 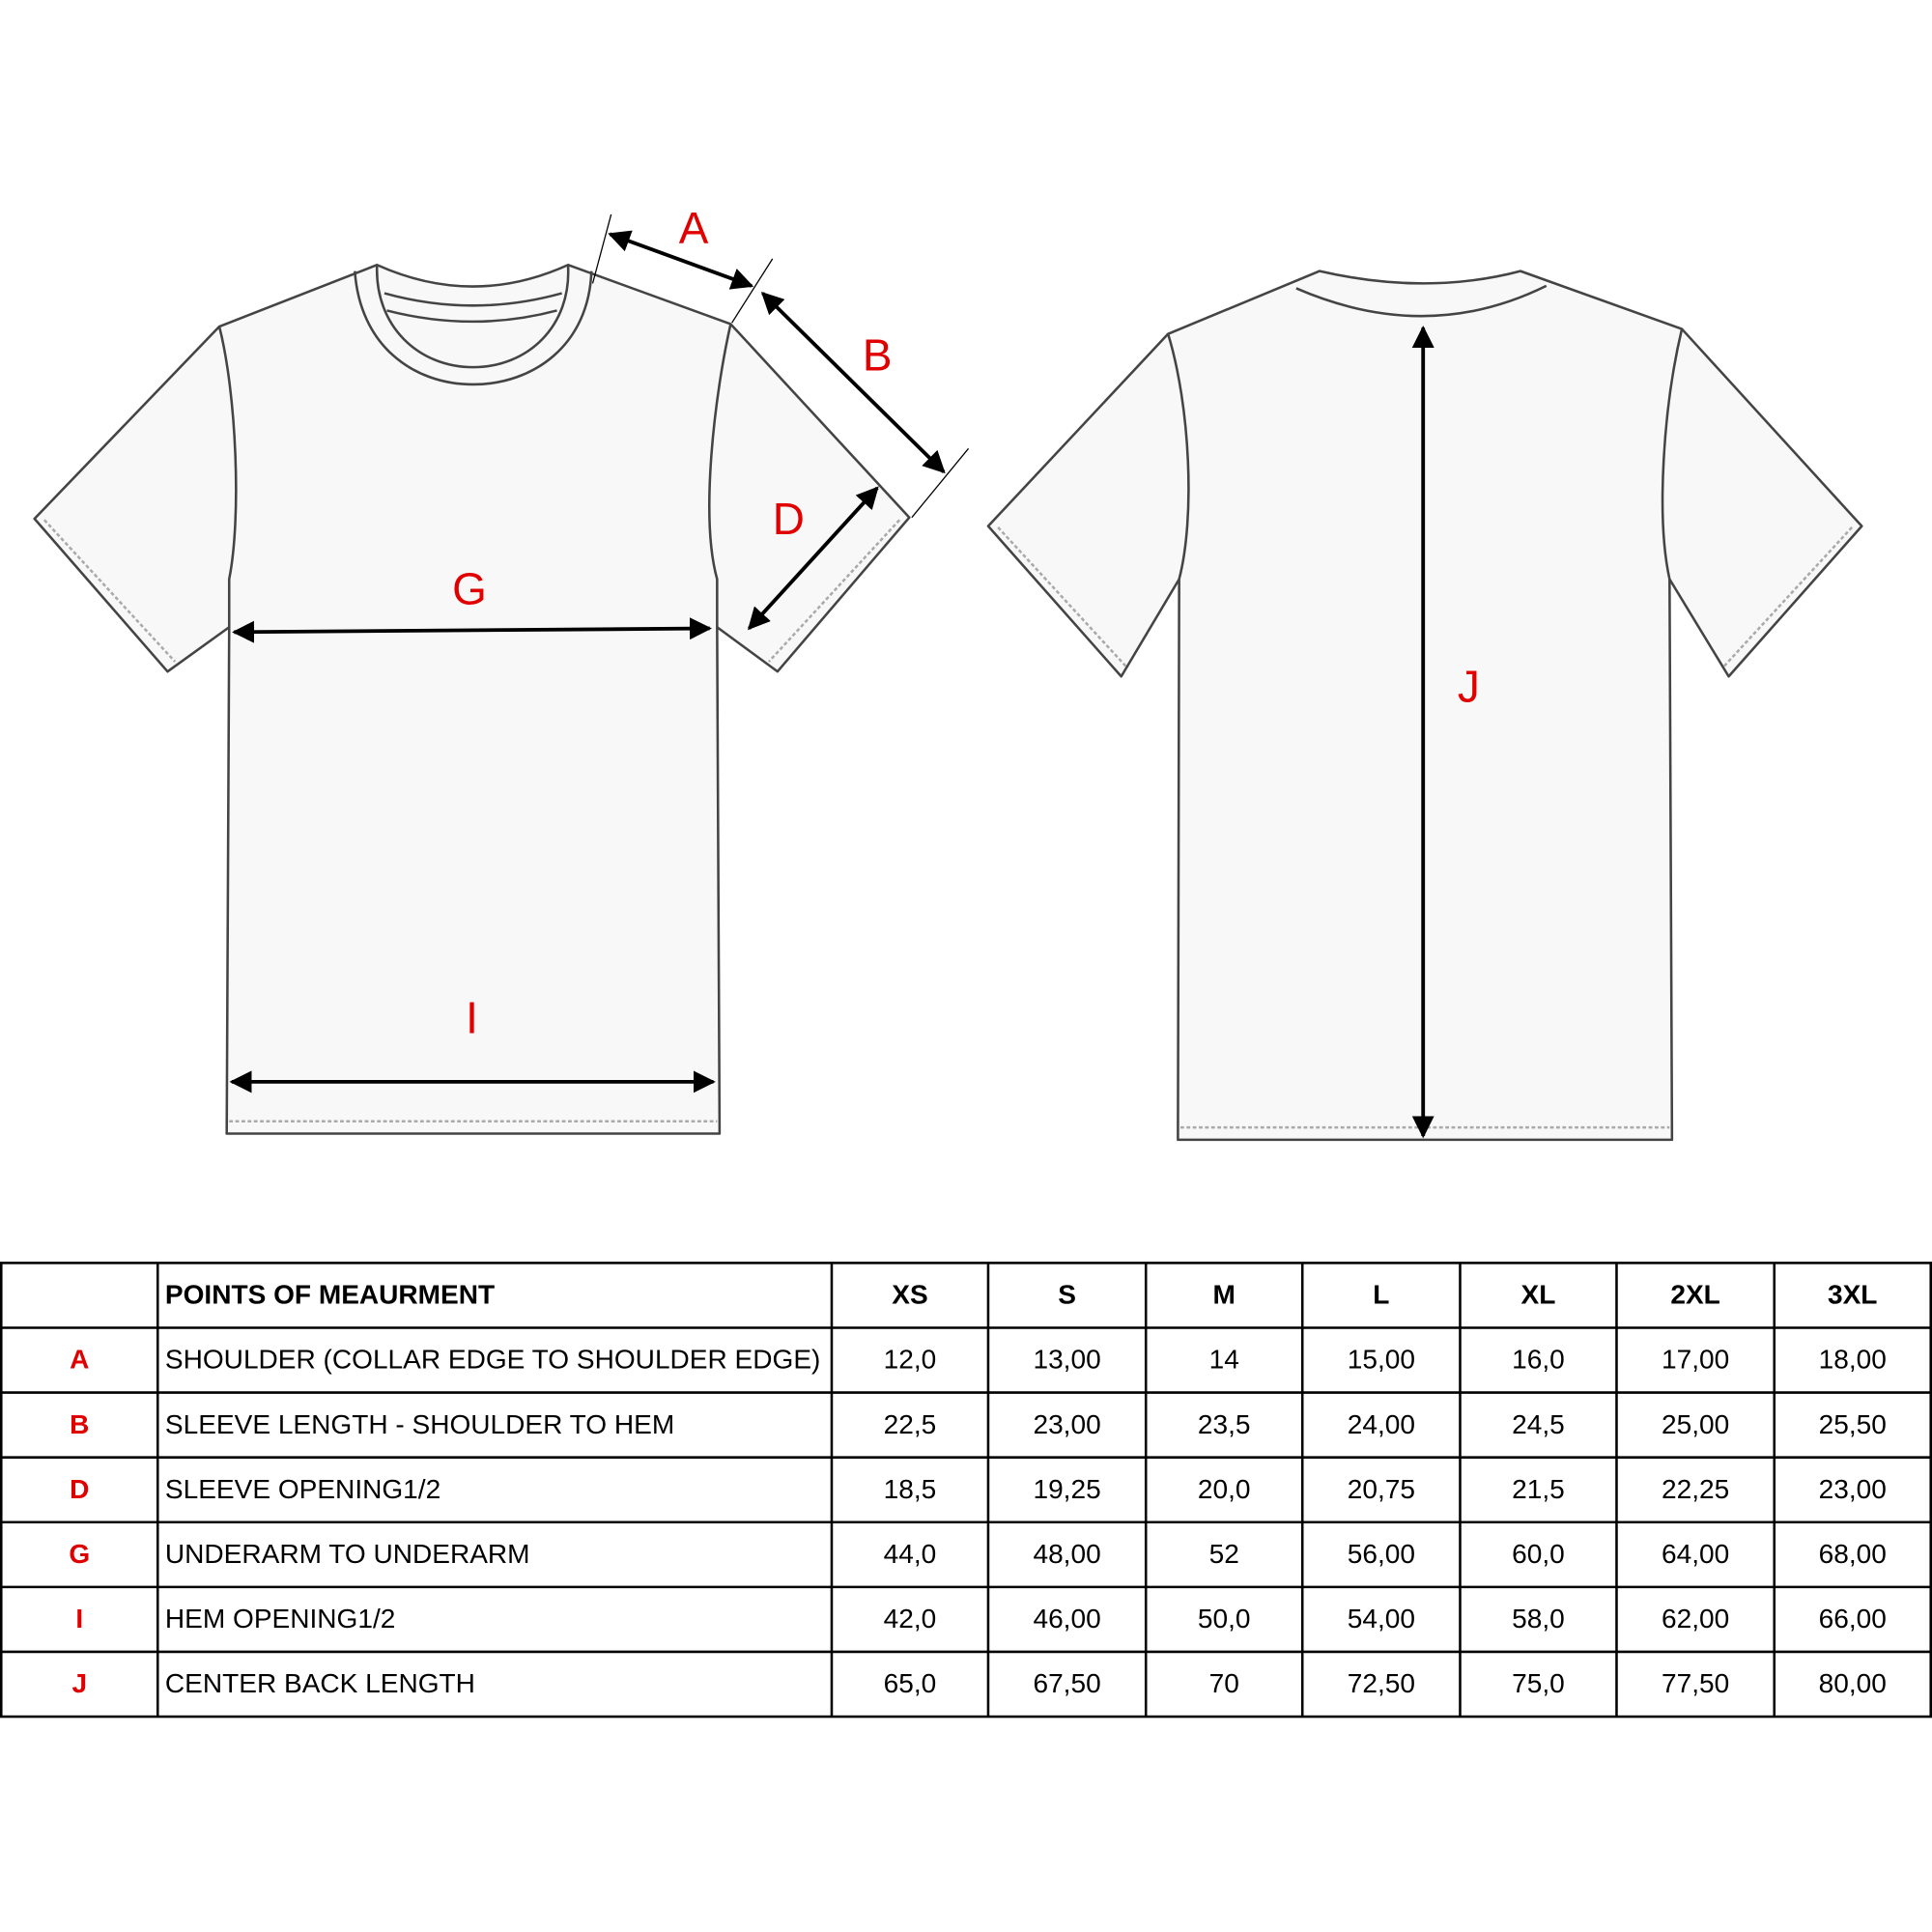 I want to click on size-value: 54,00, so click(x=1381, y=1619).